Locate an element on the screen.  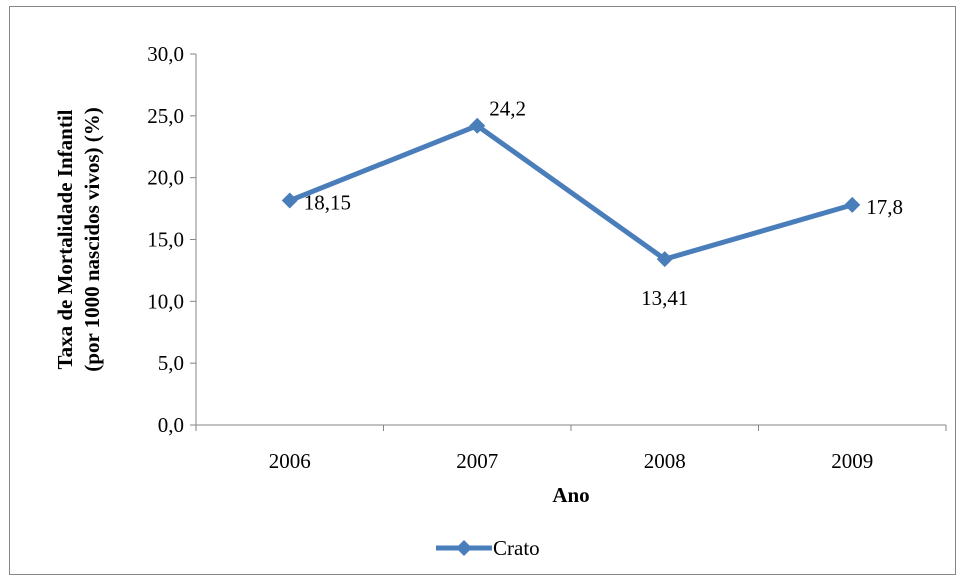
y-axis-ticks: 0,0 5,0 10,0 15,0 20,0 25,0 30,0 is located at coordinates (171, 239).